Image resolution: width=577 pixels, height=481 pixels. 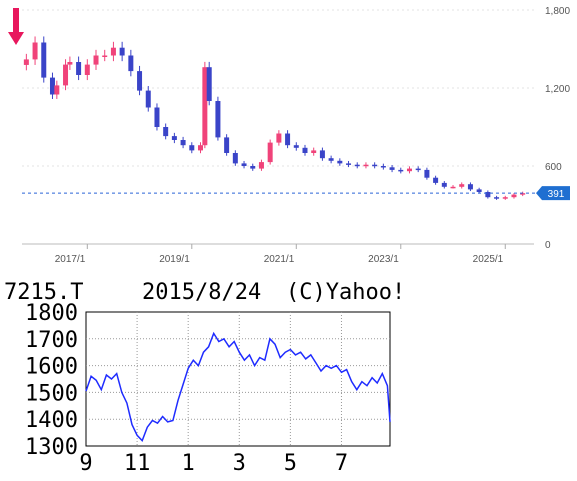 What do you see at coordinates (548, 245) in the screenshot?
I see `y-tick-label: 0` at bounding box center [548, 245].